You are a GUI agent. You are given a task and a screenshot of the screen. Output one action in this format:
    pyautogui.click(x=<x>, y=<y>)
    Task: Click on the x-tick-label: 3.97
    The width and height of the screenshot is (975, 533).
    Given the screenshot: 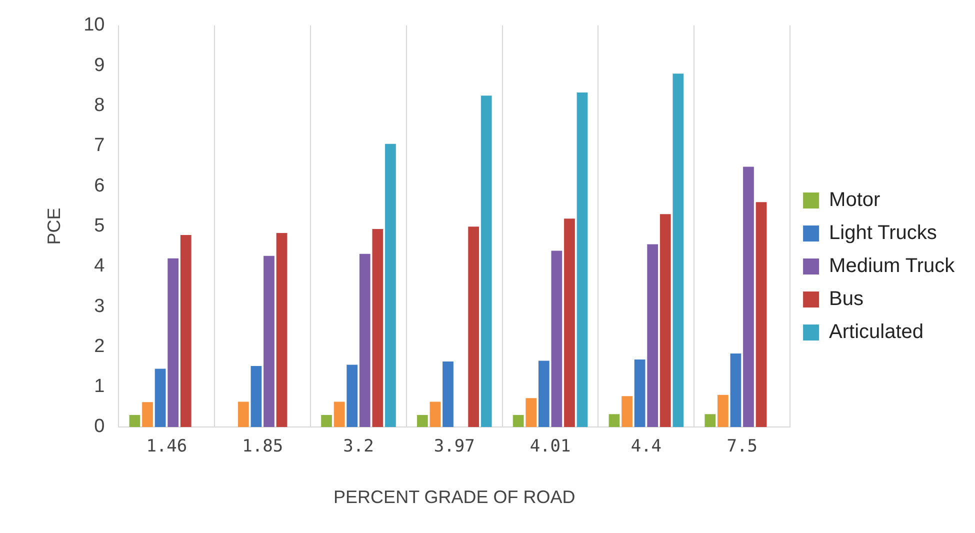 What is the action you would take?
    pyautogui.click(x=454, y=446)
    